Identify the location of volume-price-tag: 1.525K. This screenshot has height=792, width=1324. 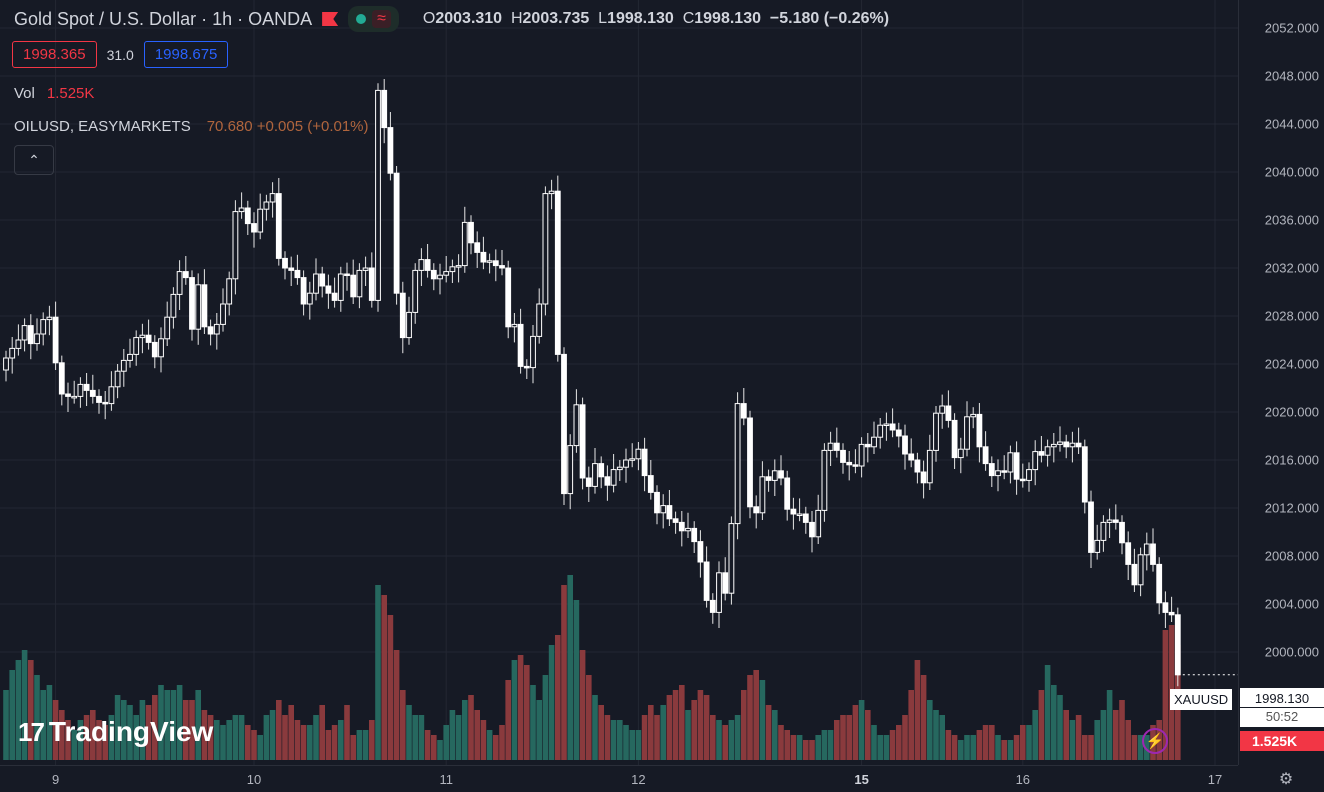
(1282, 741).